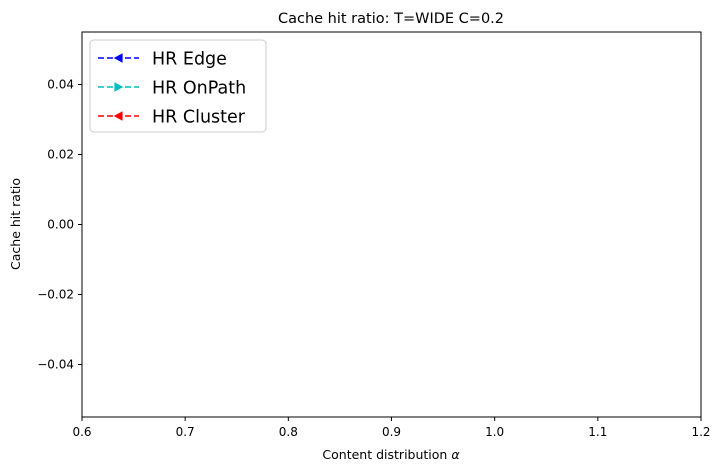 This screenshot has width=722, height=471. I want to click on legend-label: HR OnPath, so click(199, 89).